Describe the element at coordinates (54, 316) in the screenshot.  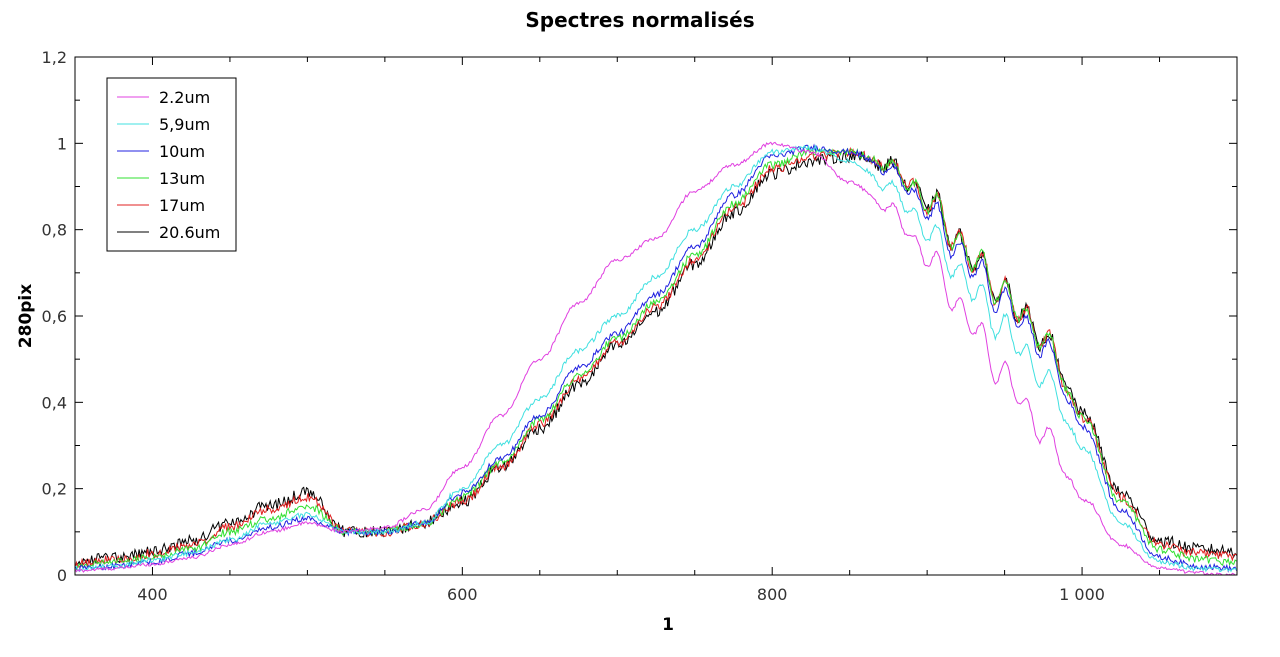
I see `y-tick-label: 0,6` at that location.